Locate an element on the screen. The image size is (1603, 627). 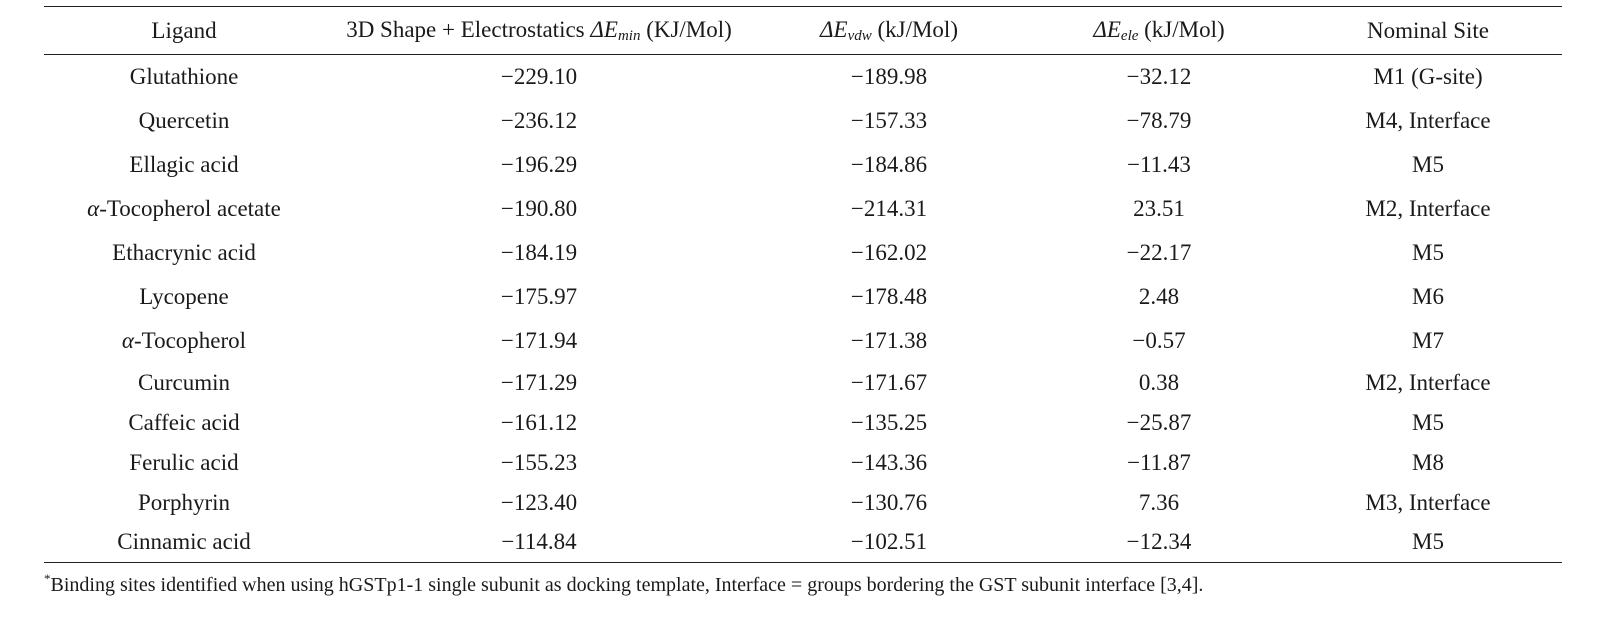
header-evdw-delta: ΔE is located at coordinates (834, 29).